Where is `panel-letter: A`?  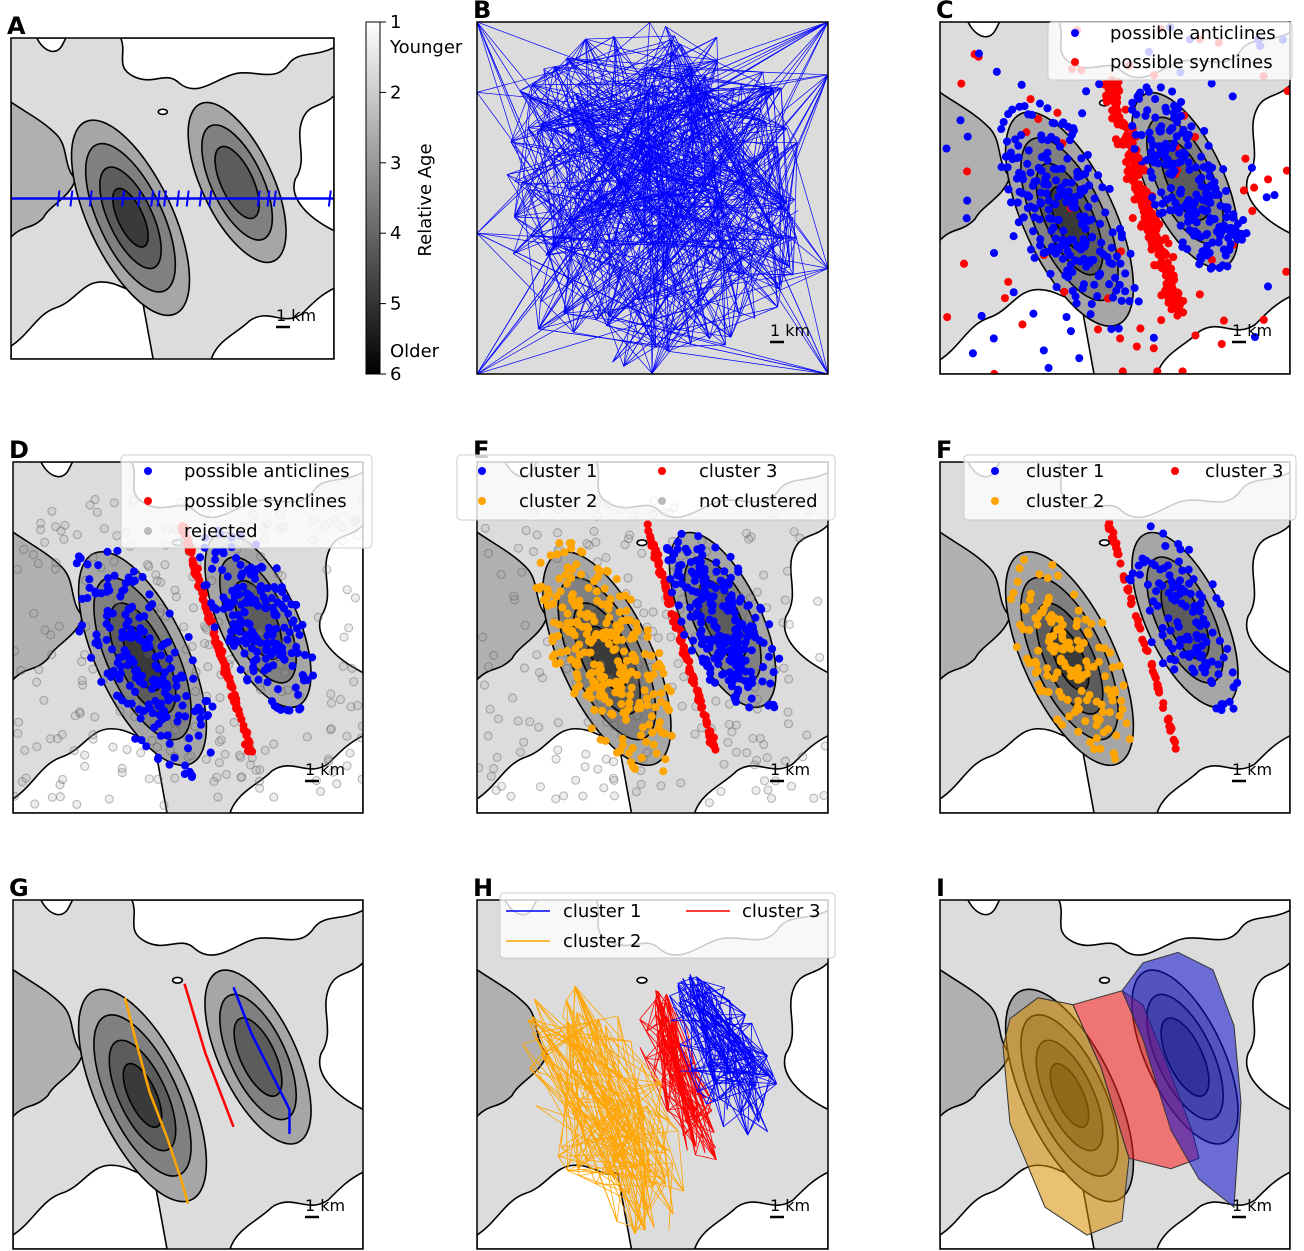
panel-letter: A is located at coordinates (16, 26).